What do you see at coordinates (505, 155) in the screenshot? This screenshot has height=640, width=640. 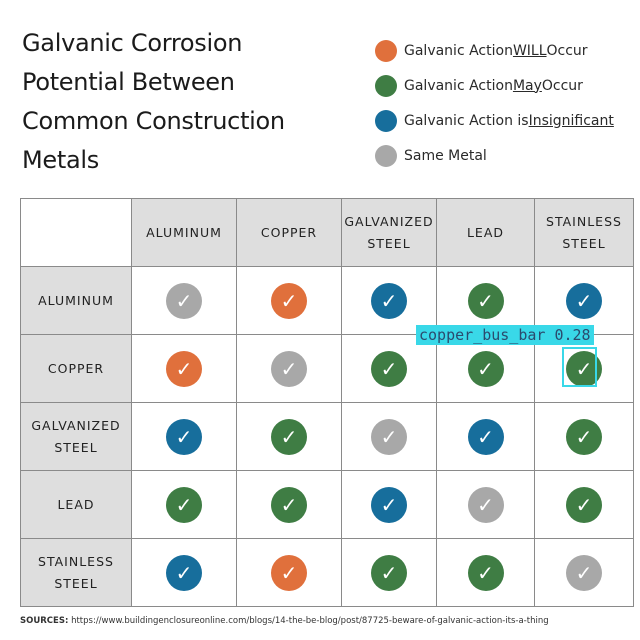 I see `legend-item-same: Same Metal` at bounding box center [505, 155].